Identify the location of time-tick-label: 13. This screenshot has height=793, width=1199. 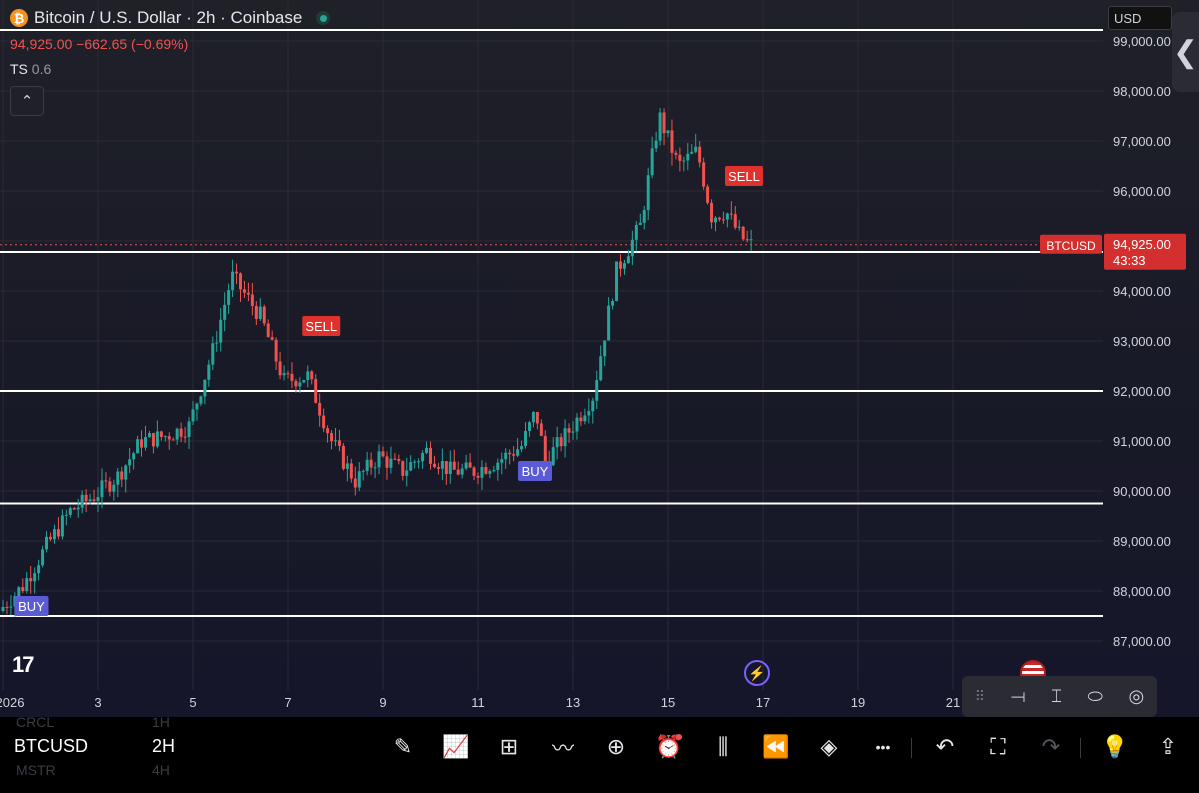
(573, 702).